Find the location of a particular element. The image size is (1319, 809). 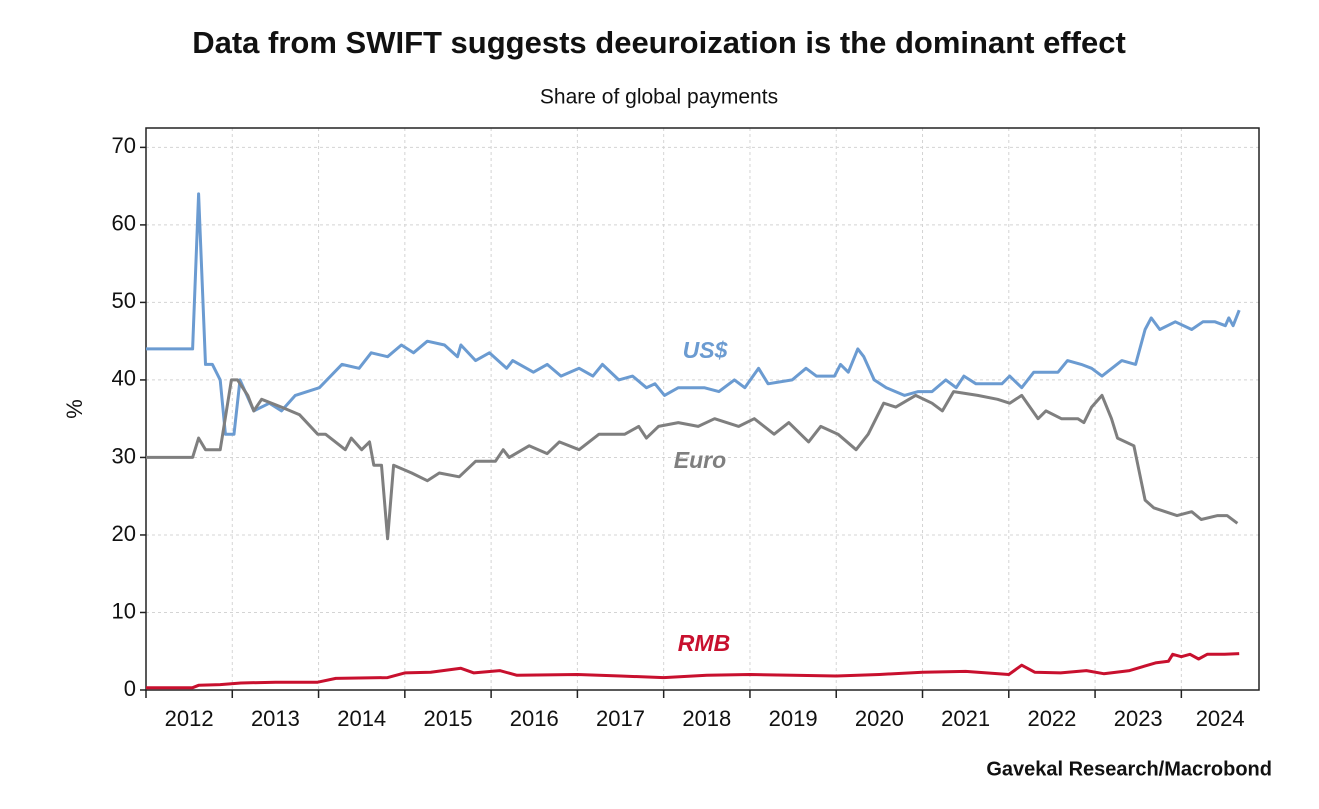

y-tick-label: 10 is located at coordinates (124, 610).